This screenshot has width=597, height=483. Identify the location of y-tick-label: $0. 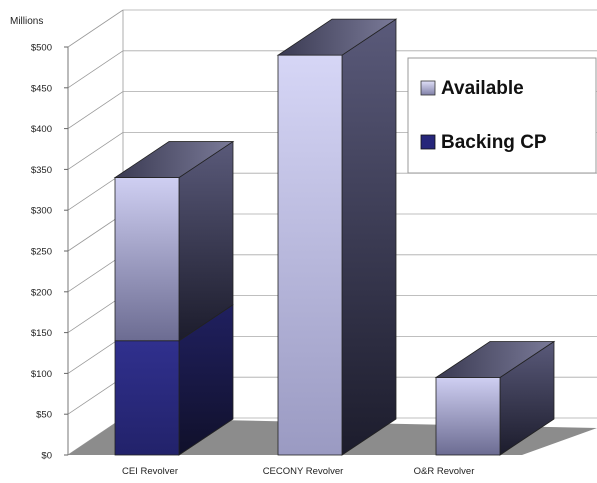
(46, 456).